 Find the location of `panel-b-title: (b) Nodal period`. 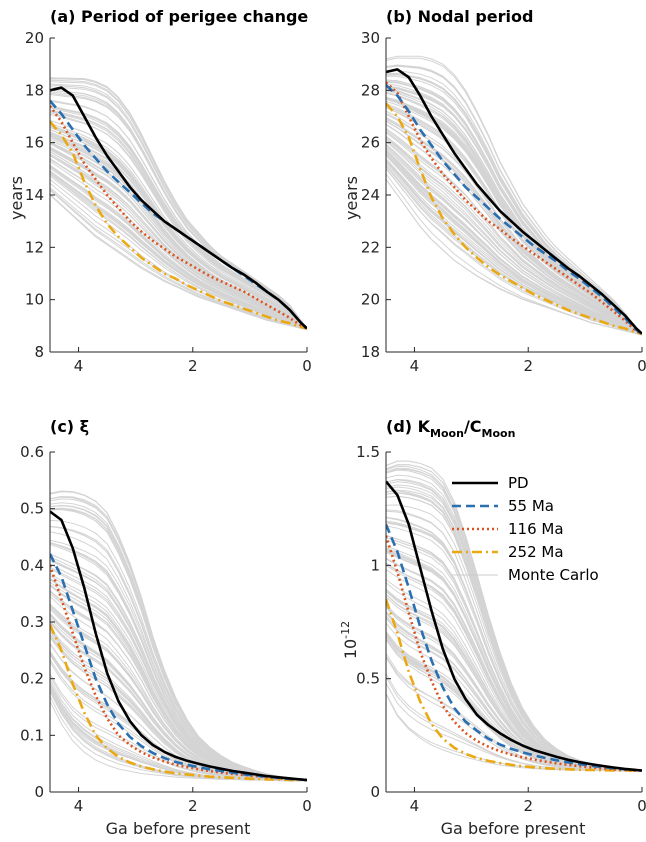

panel-b-title: (b) Nodal period is located at coordinates (459, 16).